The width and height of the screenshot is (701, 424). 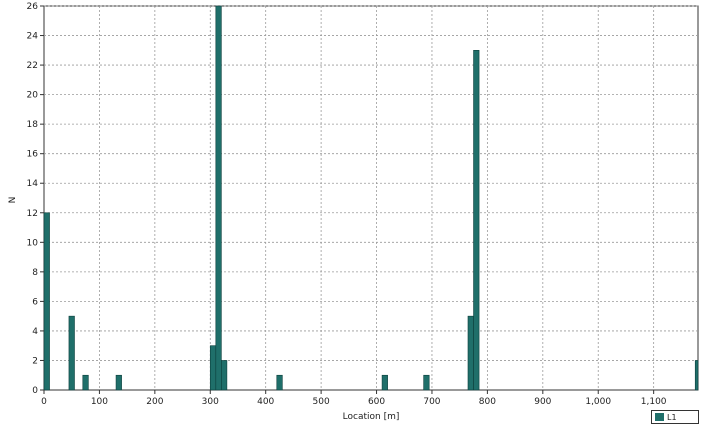 What do you see at coordinates (33, 96) in the screenshot?
I see `y-tick-label: 20` at bounding box center [33, 96].